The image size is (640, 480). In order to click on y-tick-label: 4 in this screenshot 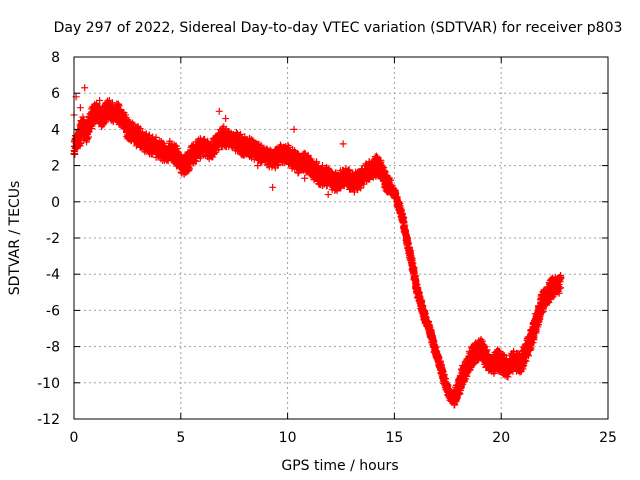, I will do `click(55, 130)`.